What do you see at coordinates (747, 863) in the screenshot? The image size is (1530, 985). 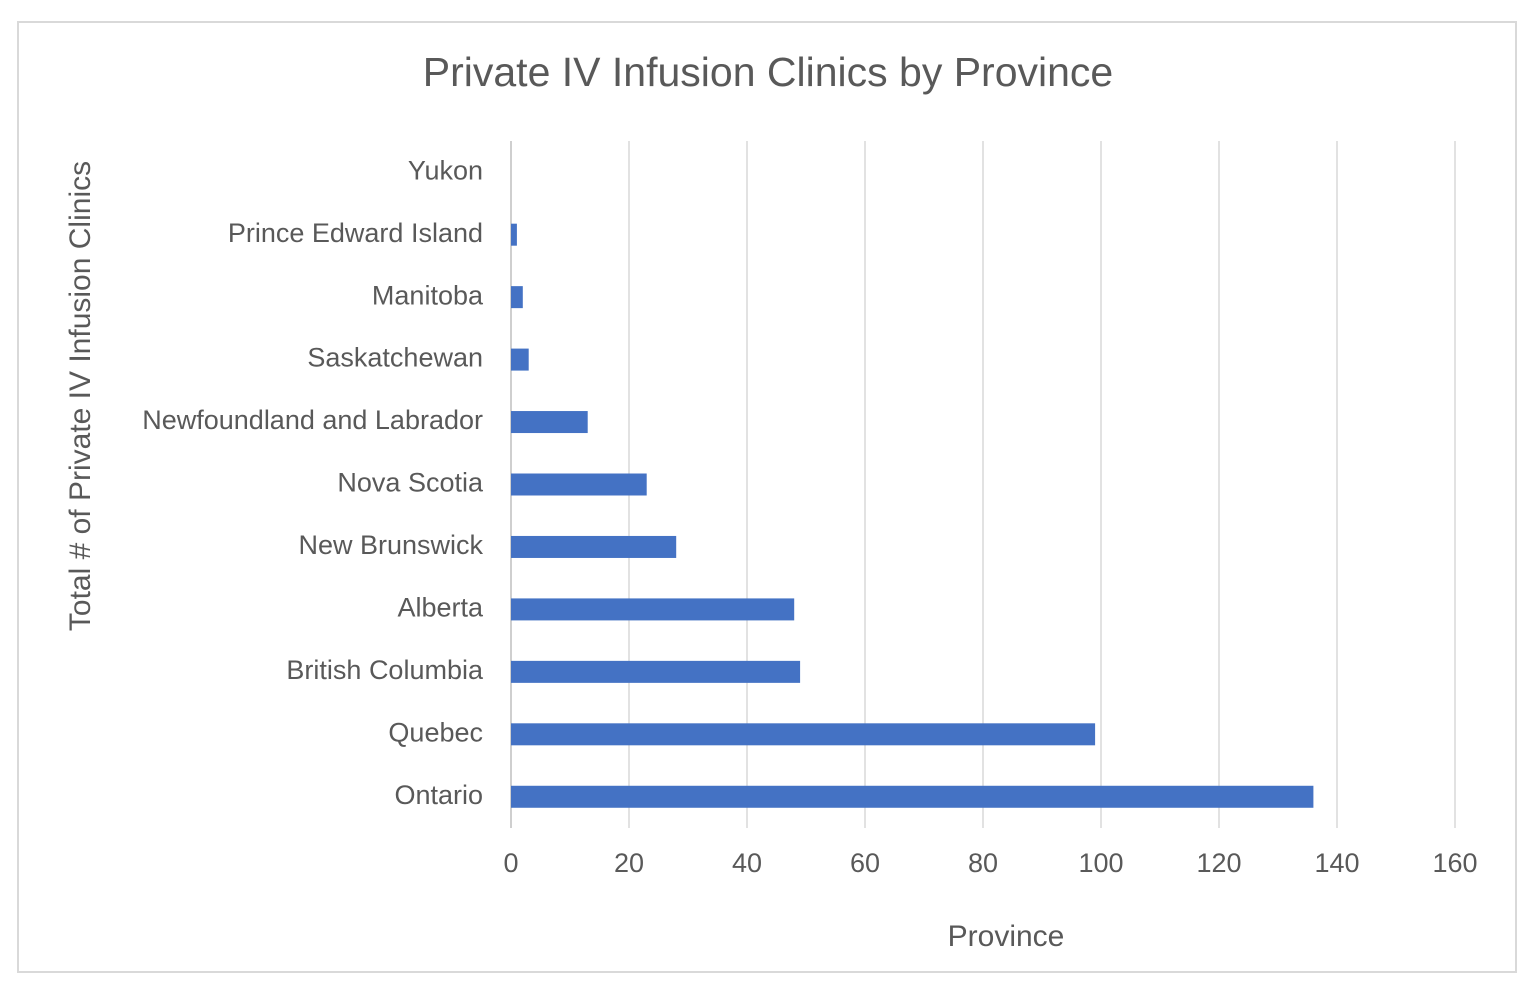 I see `x-tick-label: 40` at bounding box center [747, 863].